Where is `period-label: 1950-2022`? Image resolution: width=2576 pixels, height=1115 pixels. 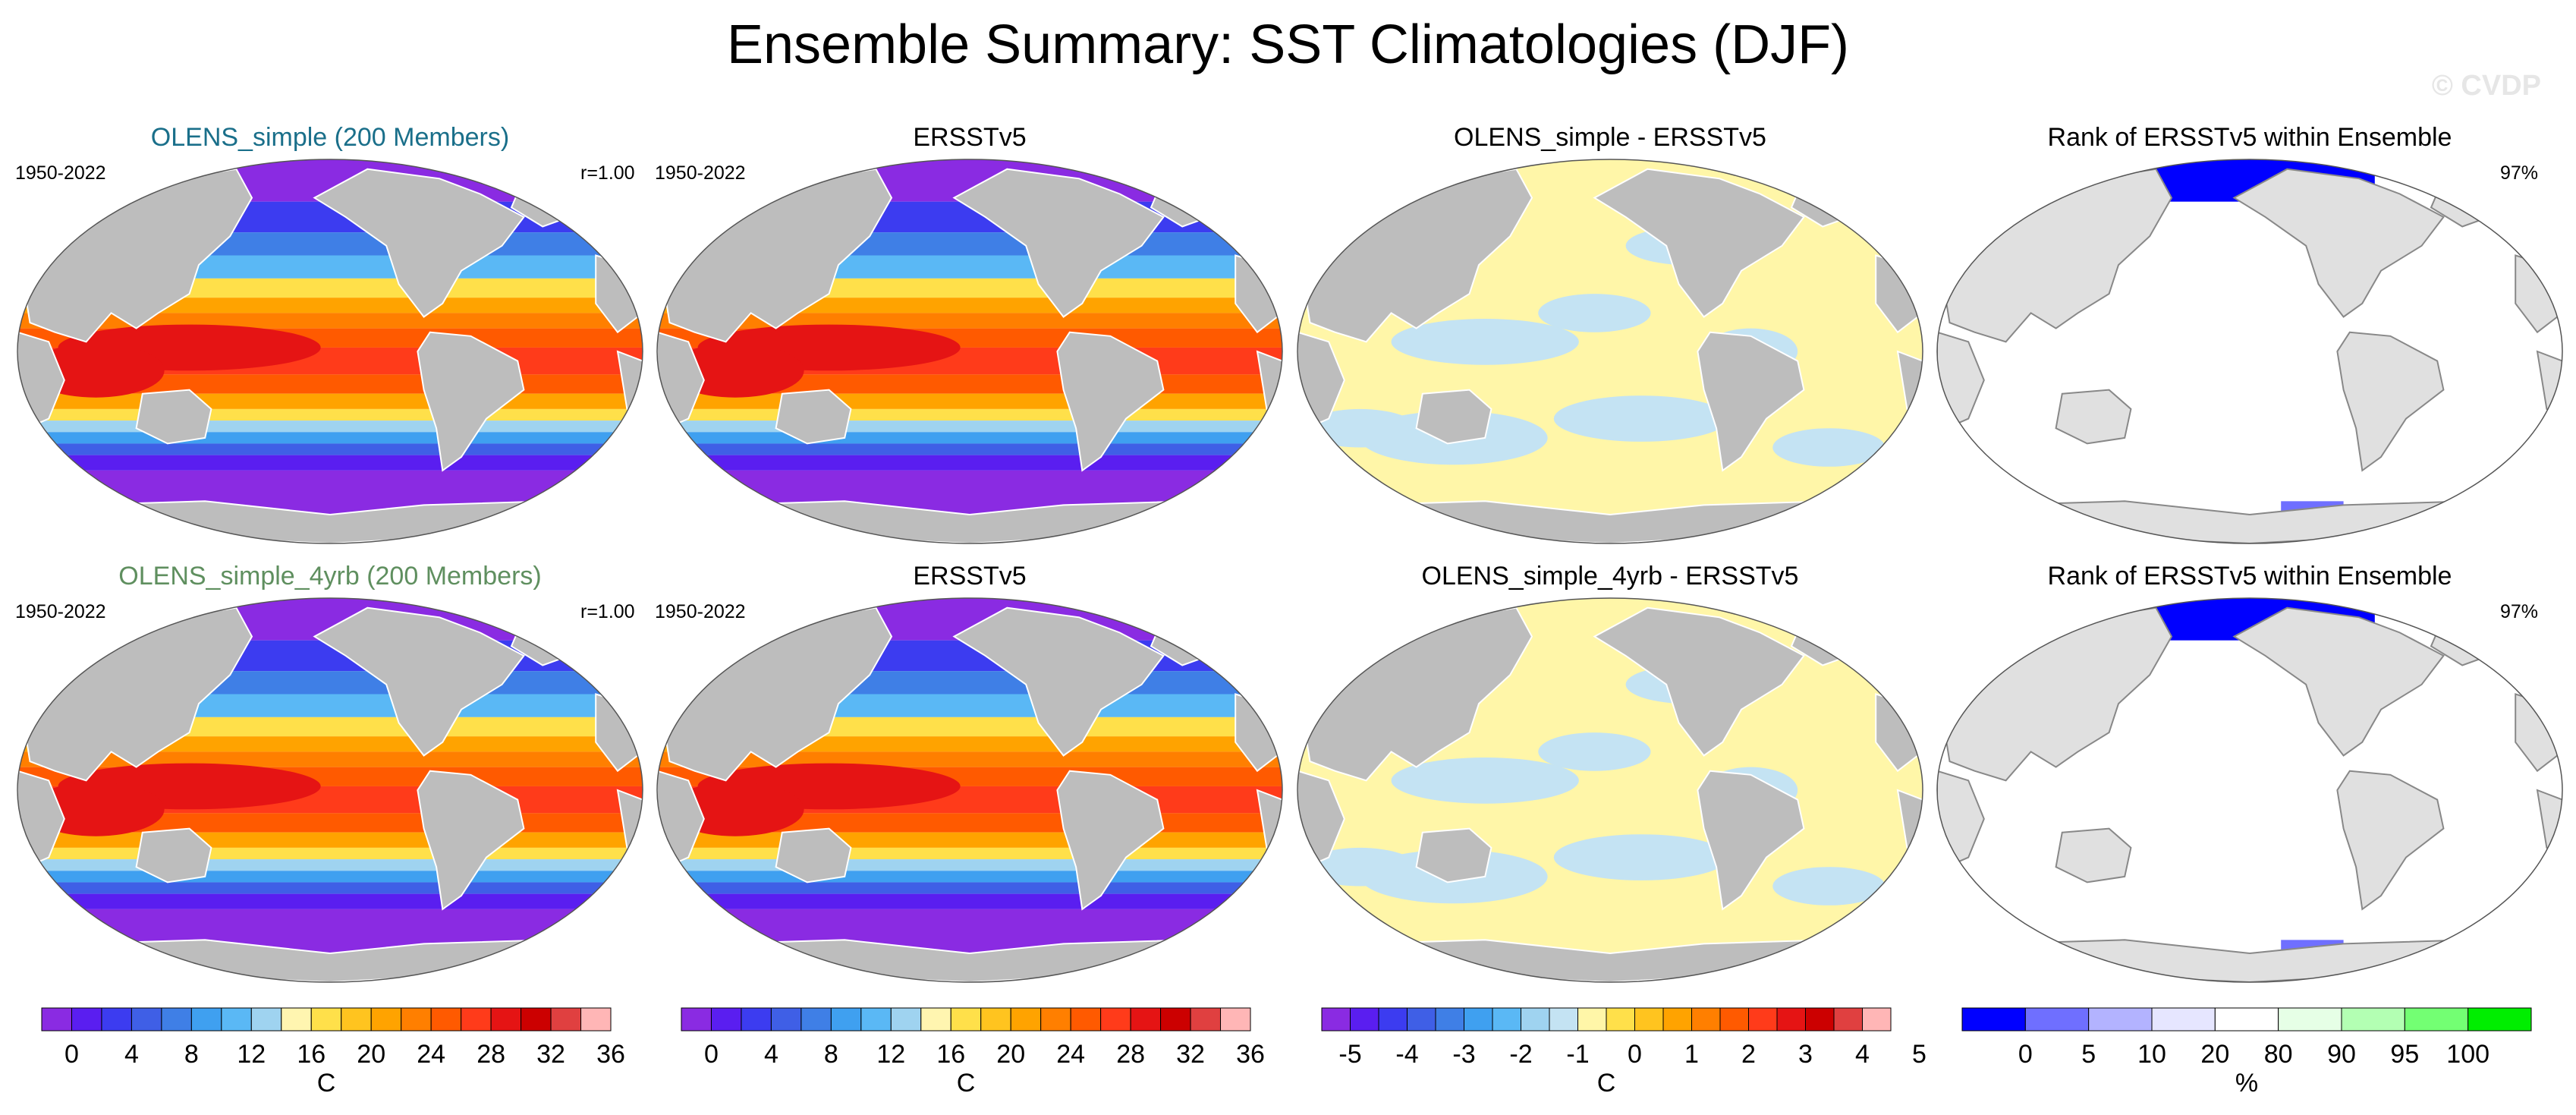
period-label: 1950-2022 is located at coordinates (700, 611).